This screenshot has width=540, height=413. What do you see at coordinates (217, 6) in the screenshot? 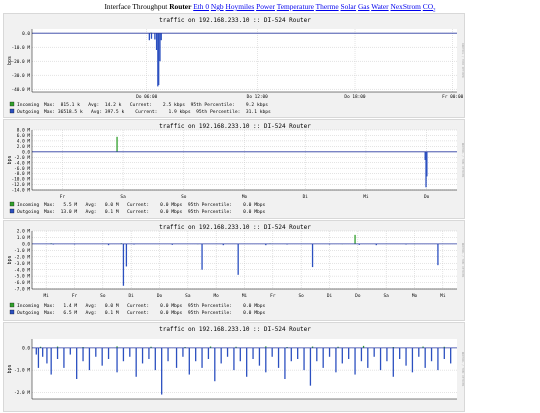
I see `nav-link-ngb: Ngb` at bounding box center [217, 6].